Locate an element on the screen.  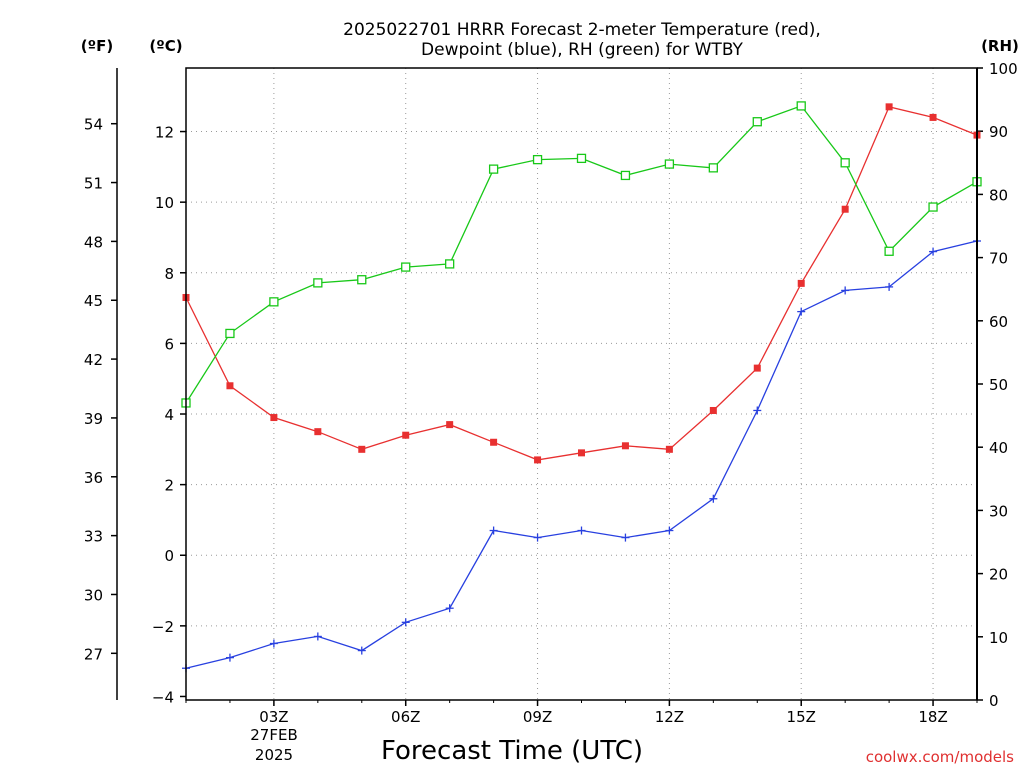
rh-tick-label: 100 is located at coordinates (1003, 69).